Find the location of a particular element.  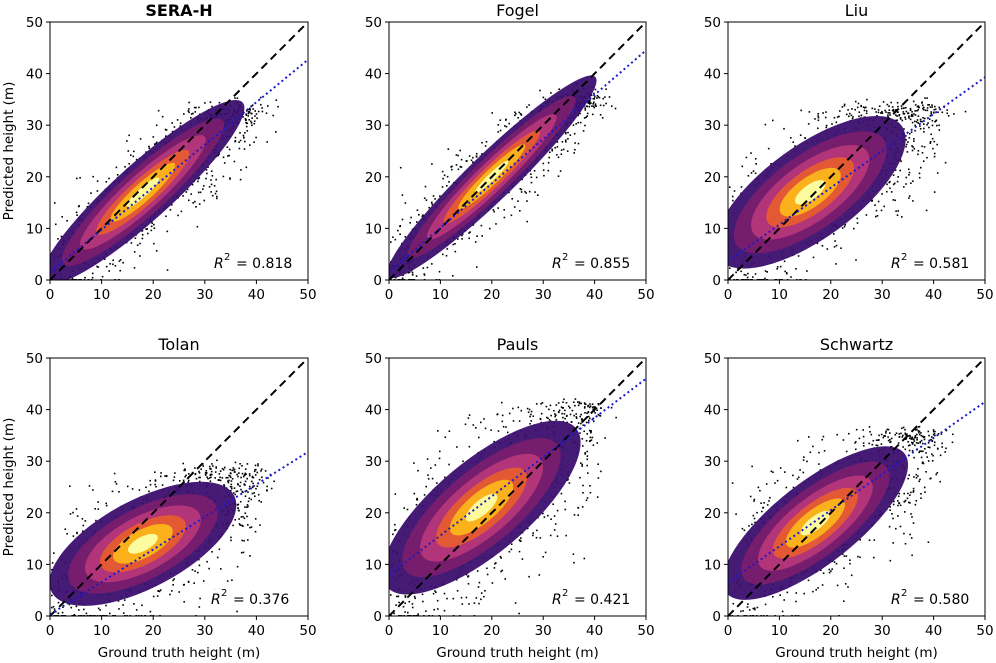

r2-annotation: R 2 = 0.376 is located at coordinates (254, 598).